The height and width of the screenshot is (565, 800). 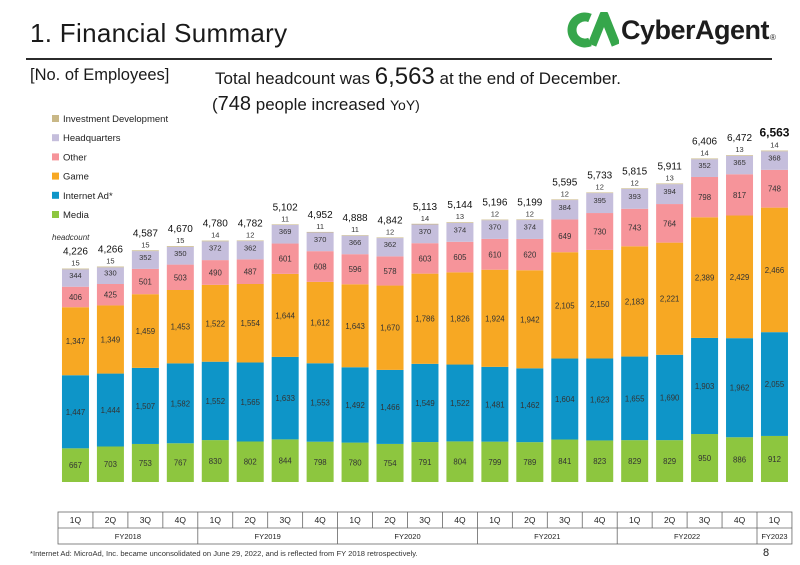 I want to click on bar-value-label: 802, so click(x=250, y=462).